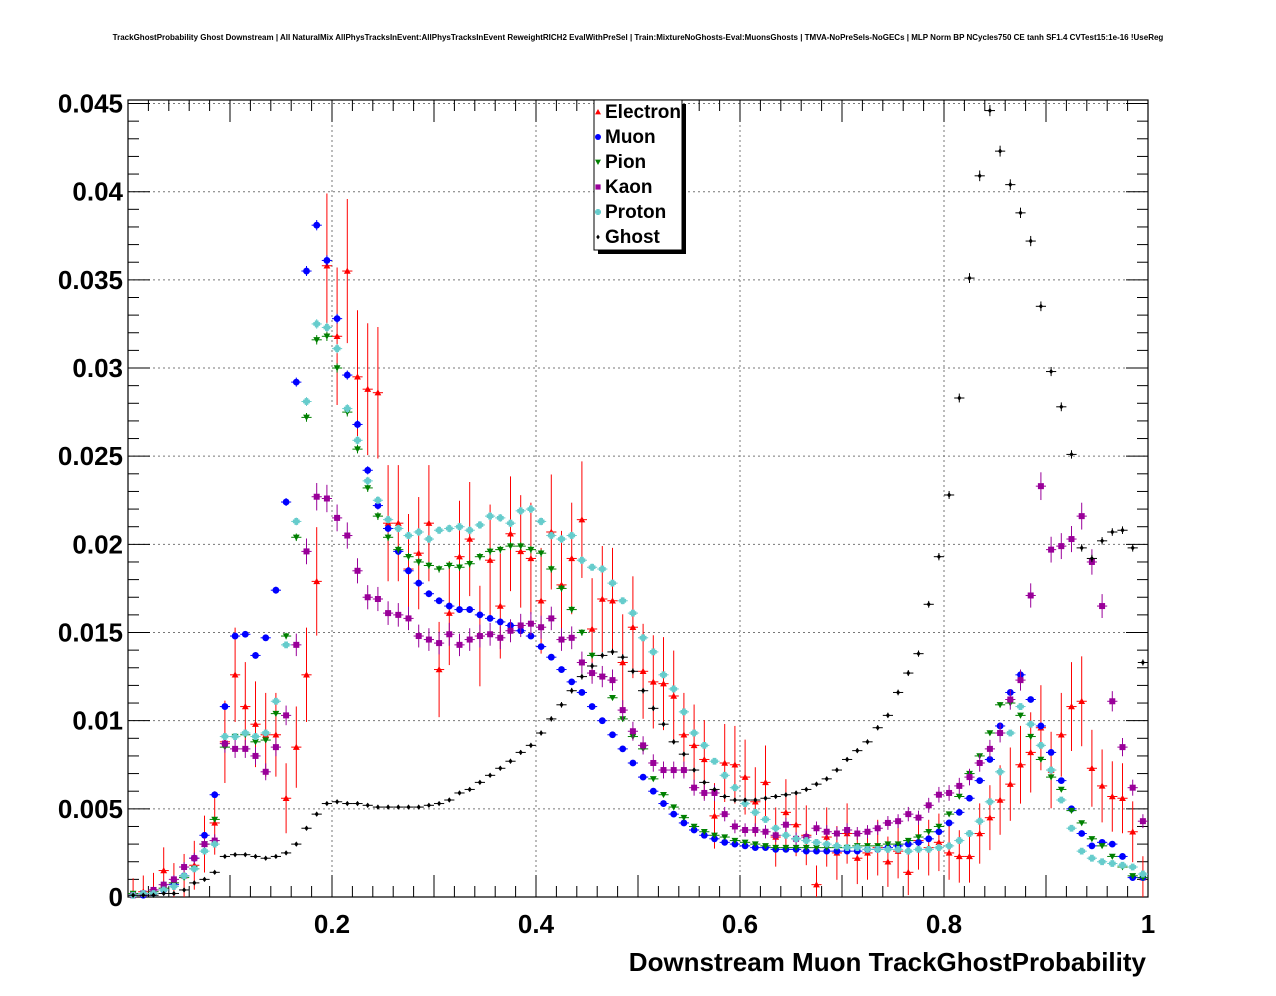 This screenshot has width=1276, height=996. I want to click on y-tick-label: 0.02, so click(97, 544).